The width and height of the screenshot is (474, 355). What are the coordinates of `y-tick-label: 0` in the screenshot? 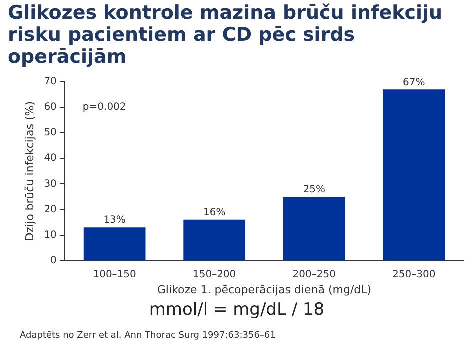 It's located at (53, 260).